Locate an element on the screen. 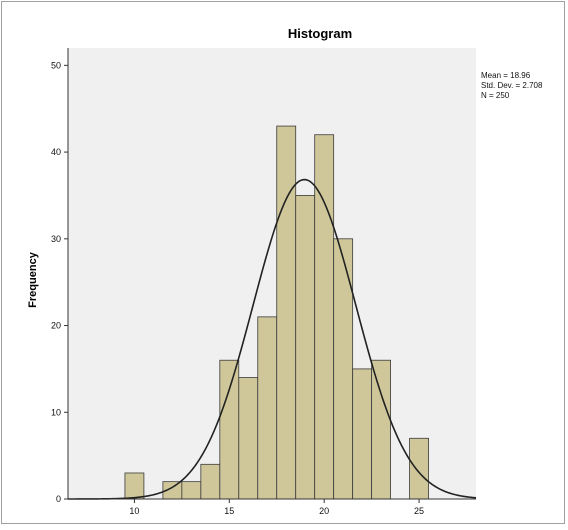 This screenshot has height=530, width=568. stats-box: Mean = 18.96 Std. Dev. = 2.708 N = 250 is located at coordinates (512, 85).